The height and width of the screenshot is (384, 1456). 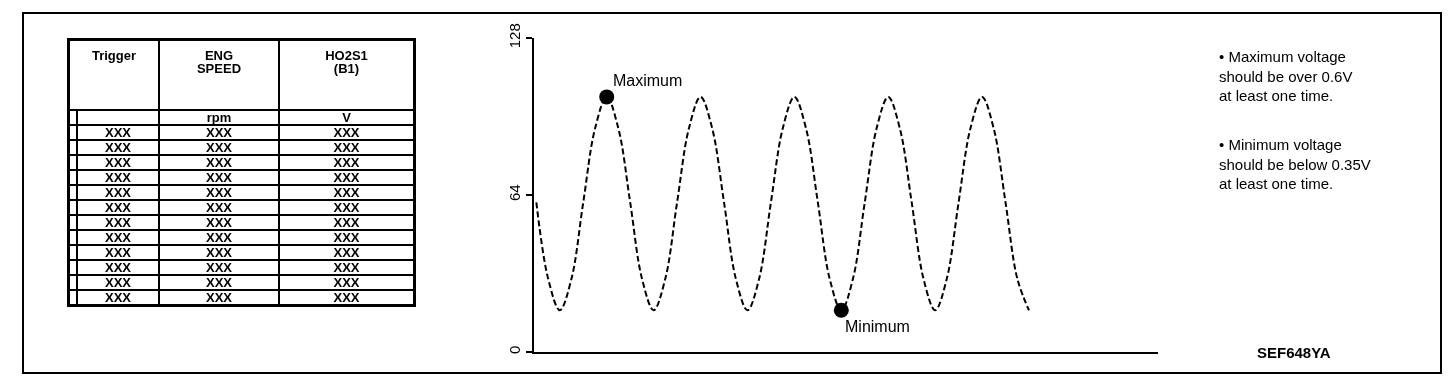 What do you see at coordinates (1295, 164) in the screenshot?
I see `text: • Minimum voltage should be below 0.35V at least one time.` at bounding box center [1295, 164].